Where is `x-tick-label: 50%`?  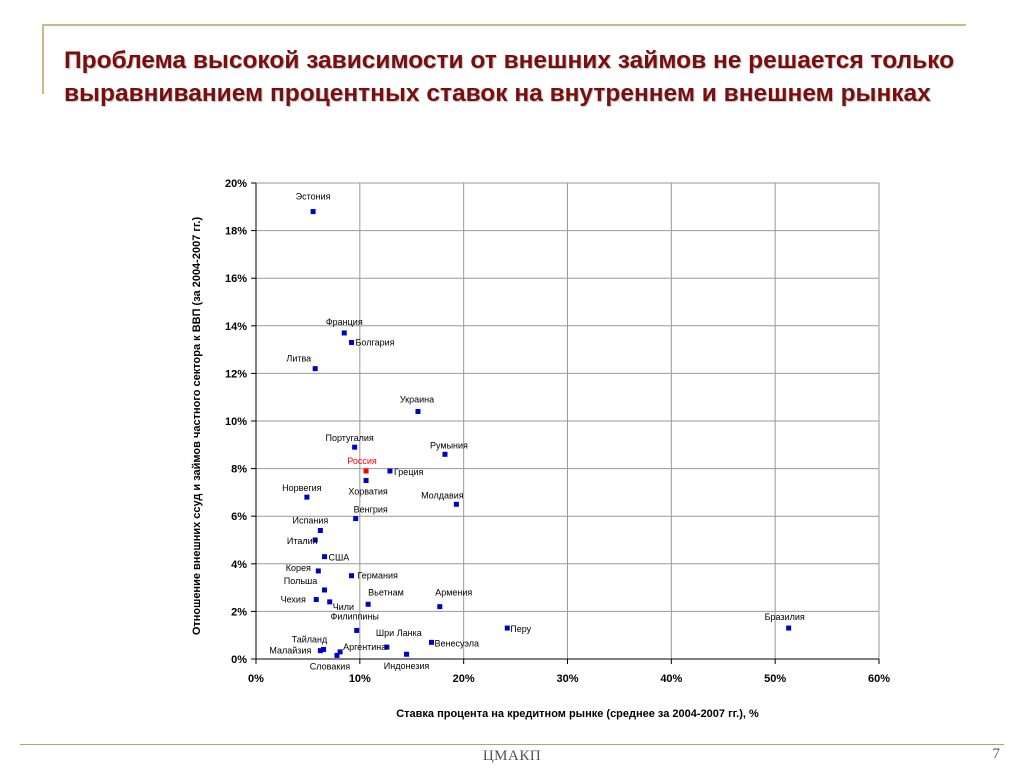
x-tick-label: 50% is located at coordinates (775, 679).